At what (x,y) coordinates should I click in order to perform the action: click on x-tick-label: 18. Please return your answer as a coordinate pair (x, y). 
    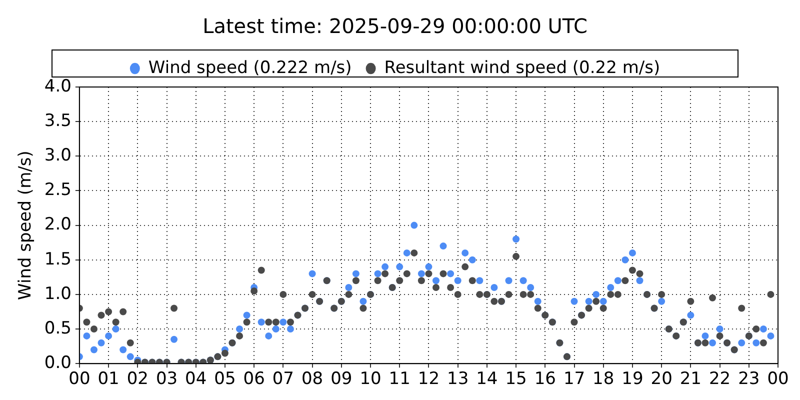
    Looking at the image, I should click on (603, 379).